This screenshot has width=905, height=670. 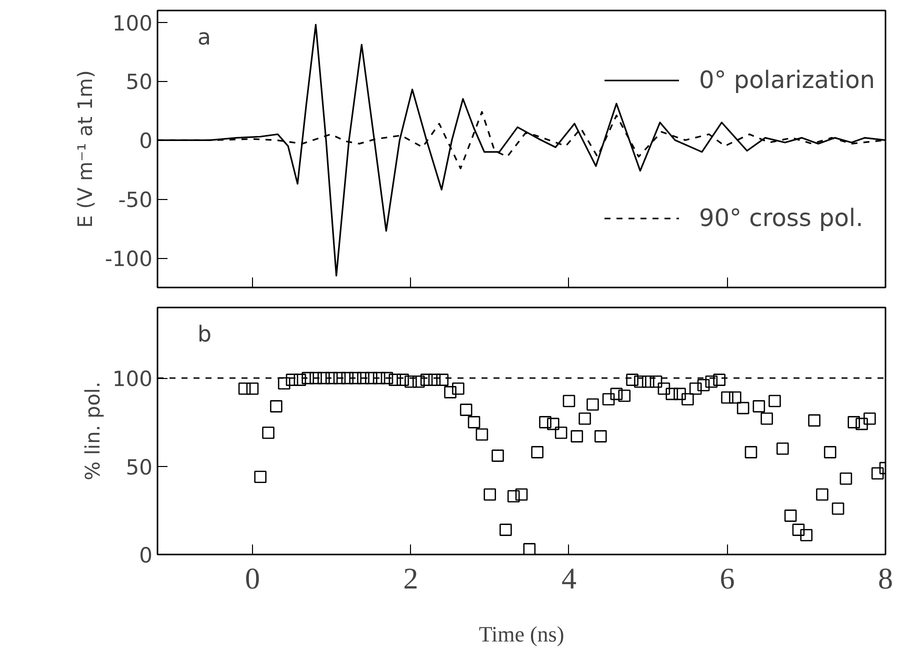 What do you see at coordinates (252, 579) in the screenshot?
I see `x-tick-label: 0` at bounding box center [252, 579].